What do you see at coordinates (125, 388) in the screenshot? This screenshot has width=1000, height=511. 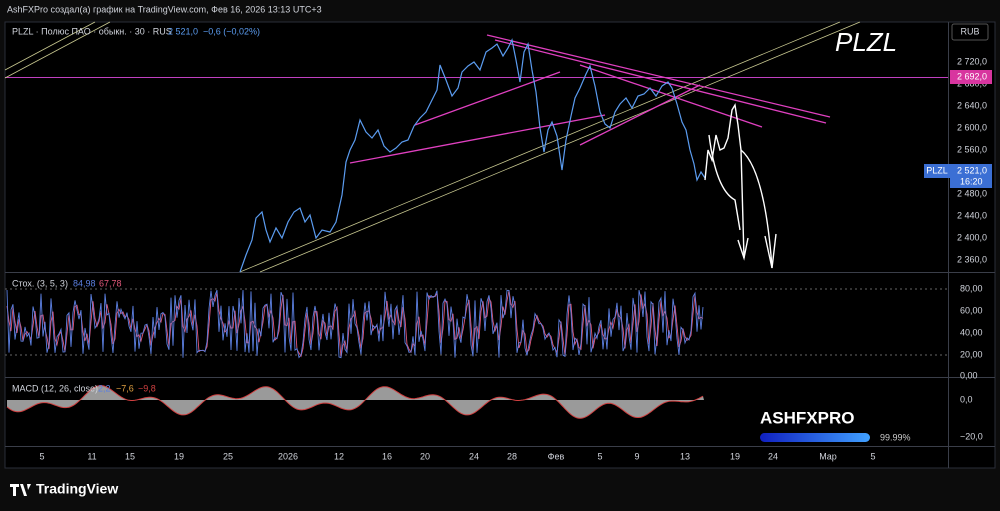 I see `macd-signal-value: −7,6` at bounding box center [125, 388].